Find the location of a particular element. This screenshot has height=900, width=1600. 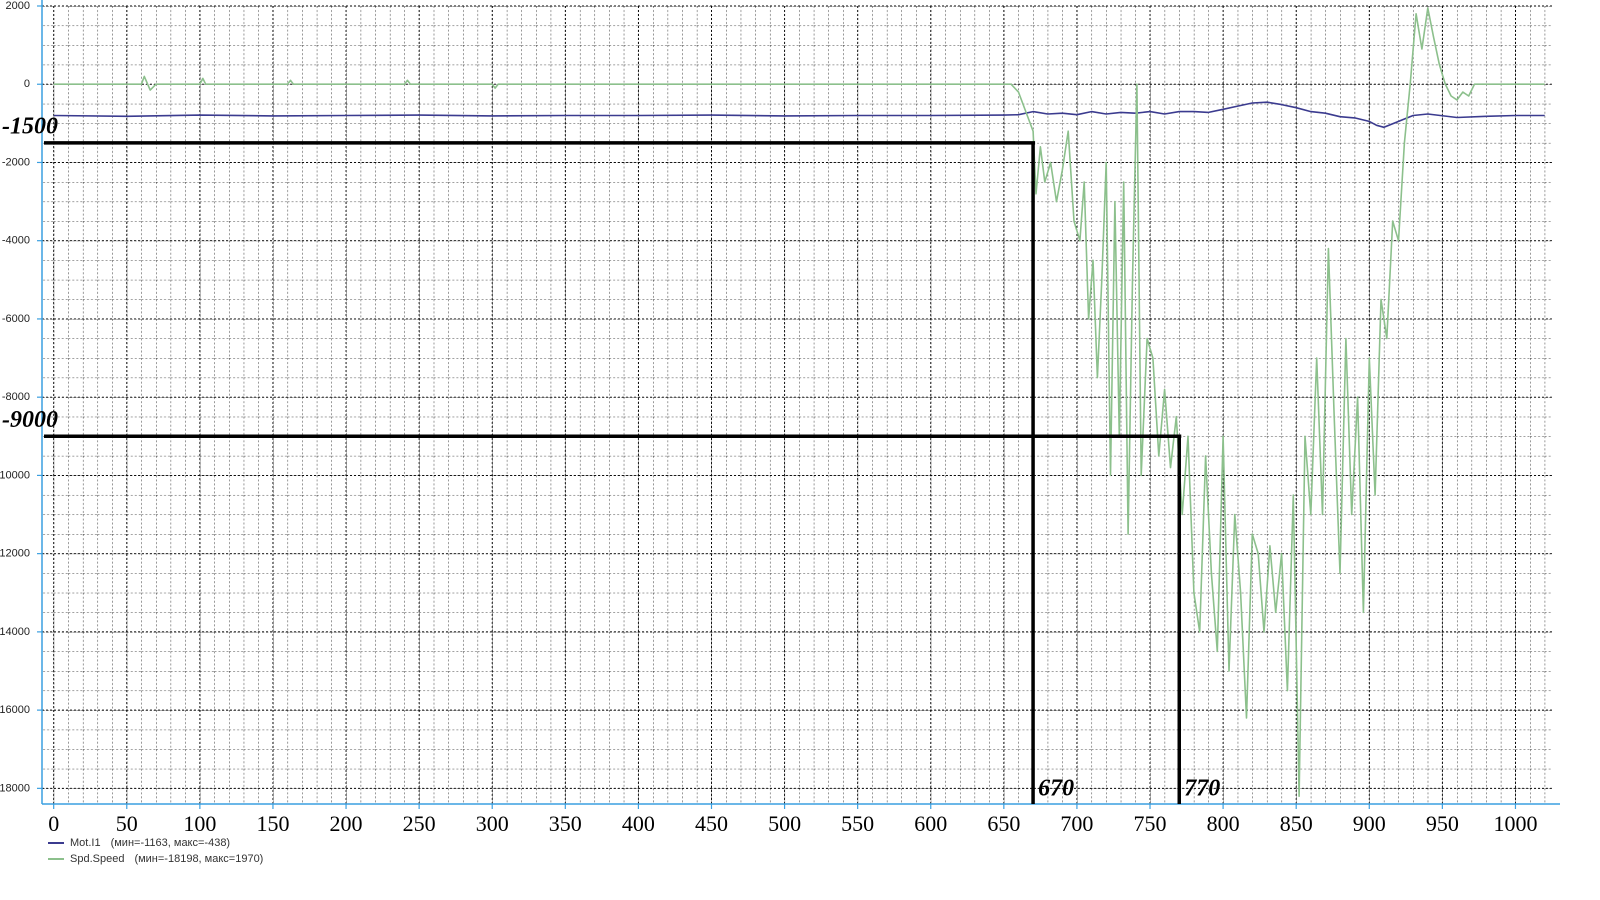

legend-range: (мин=-18198, макс=1970) is located at coordinates (198, 859).